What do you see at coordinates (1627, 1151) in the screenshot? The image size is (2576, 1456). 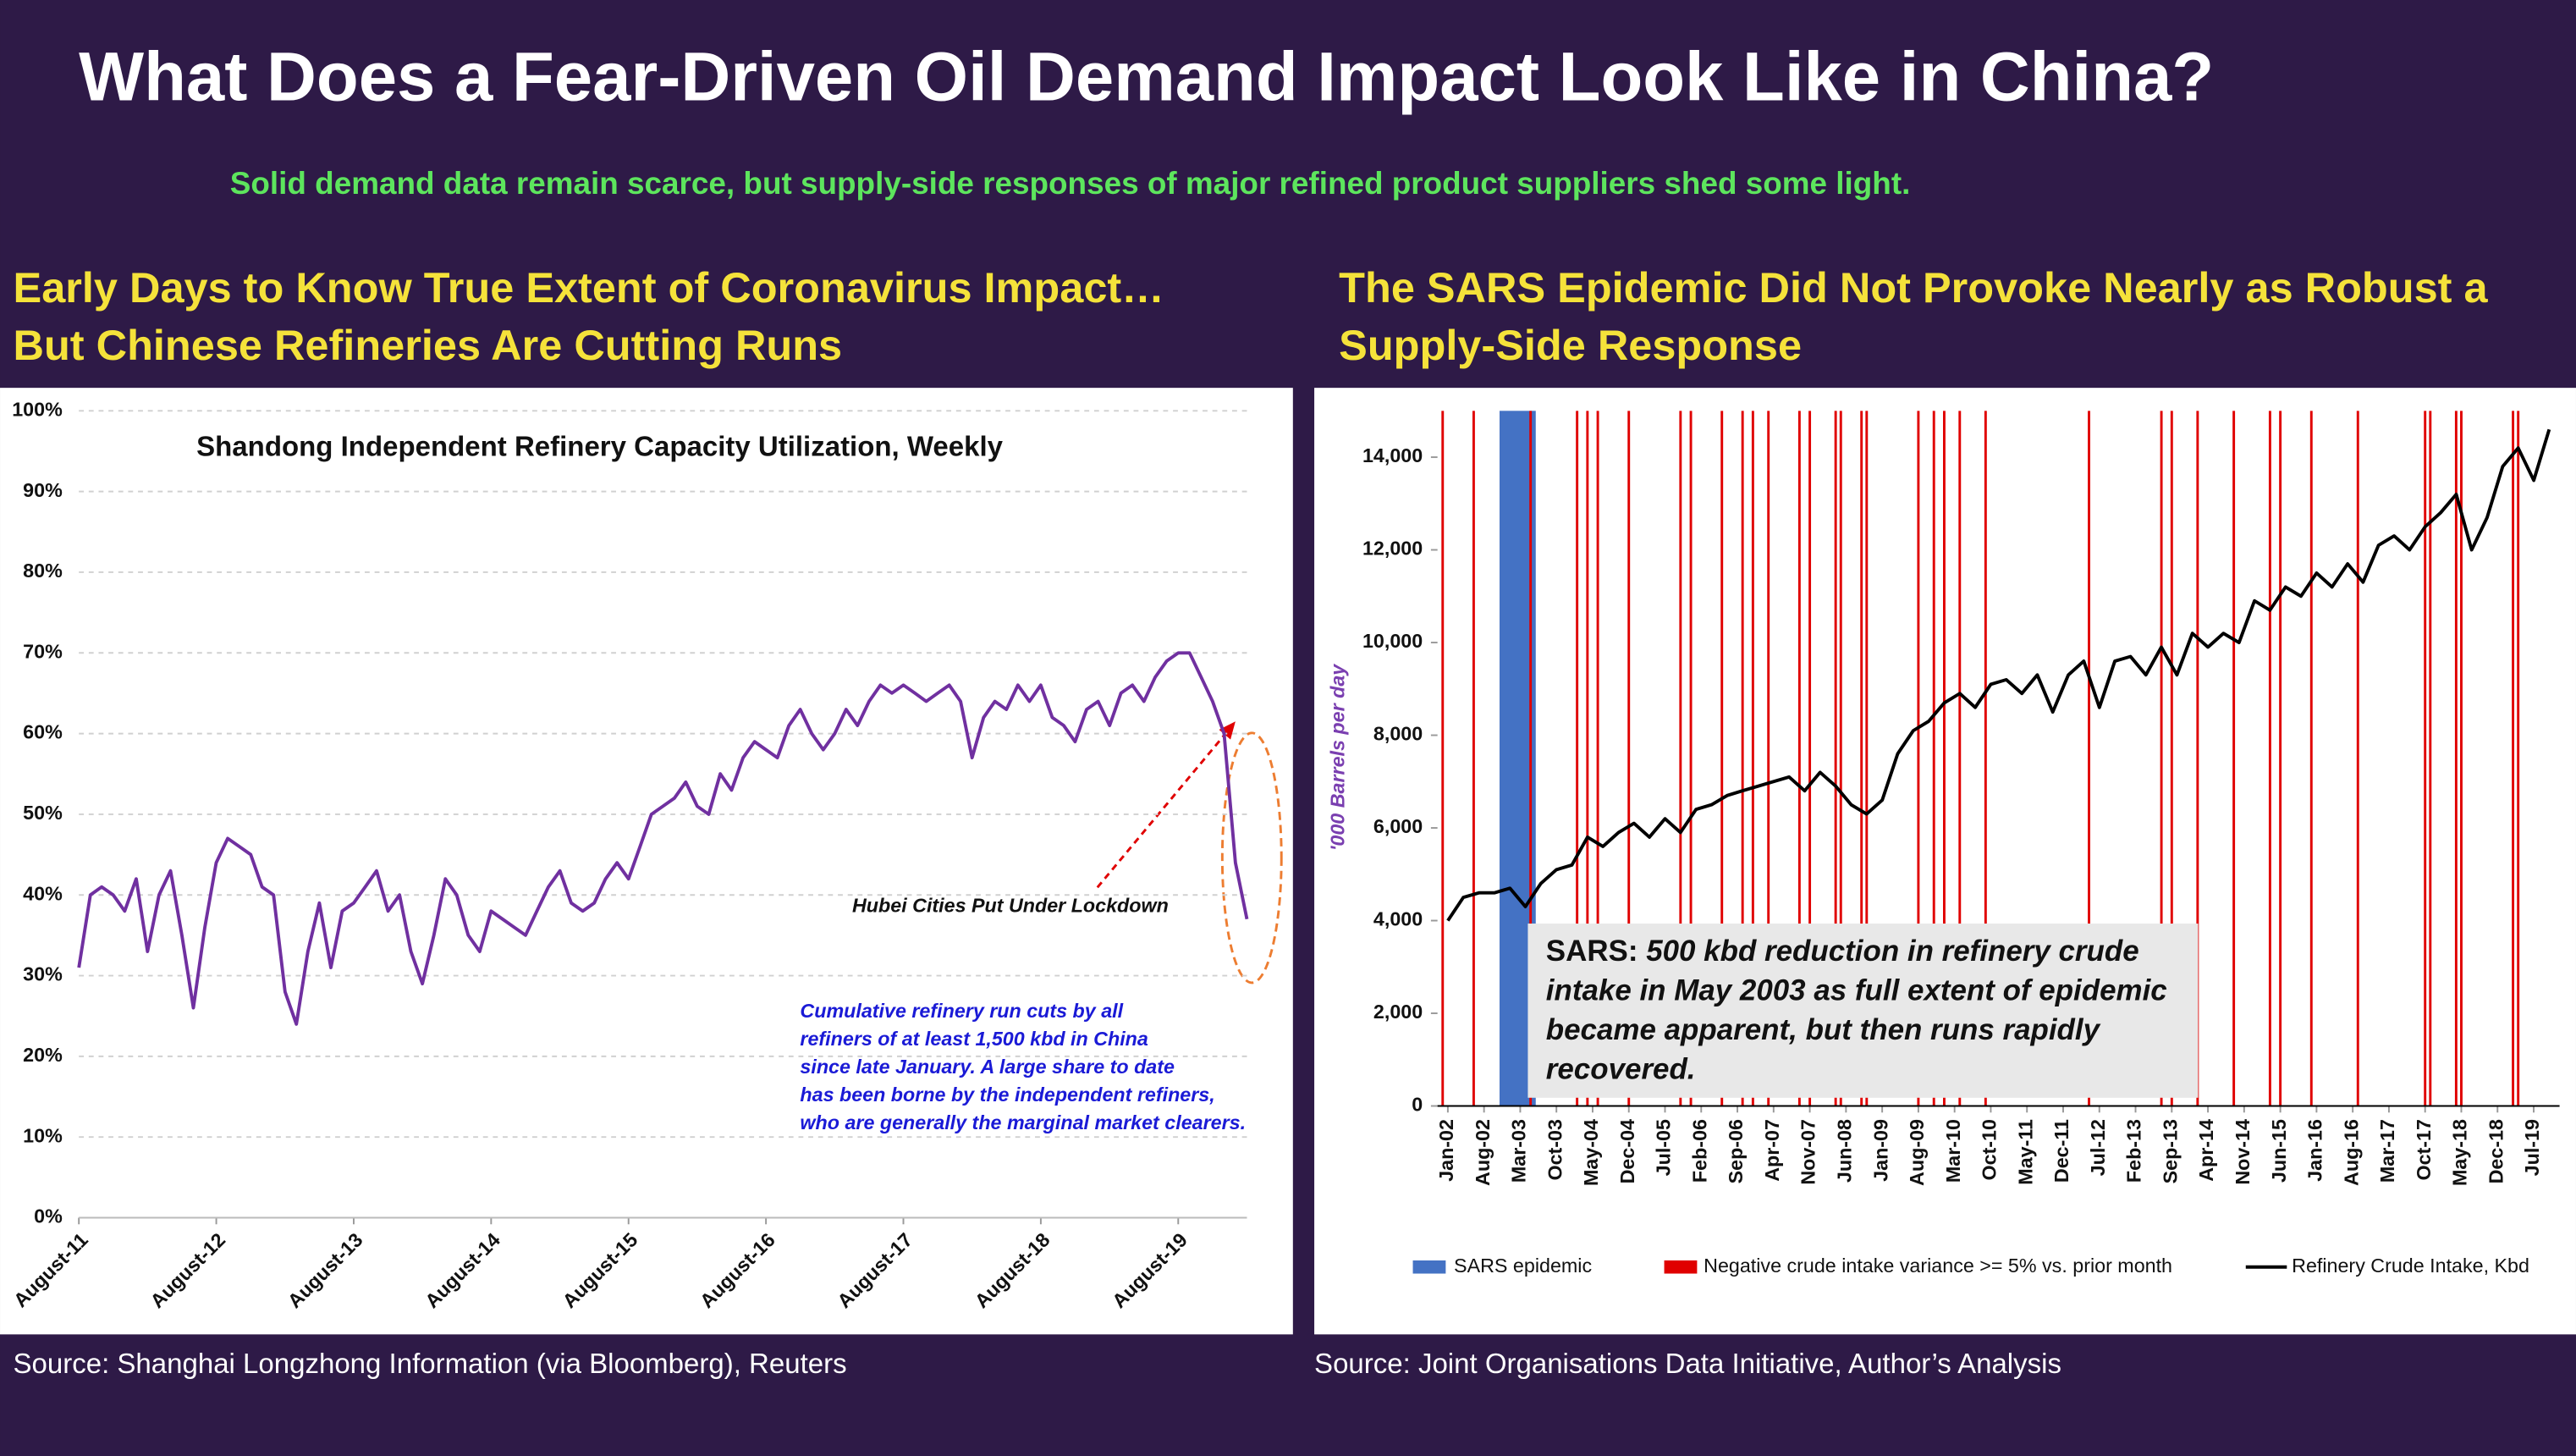 I see `x-tick-label: Dec-04` at bounding box center [1627, 1151].